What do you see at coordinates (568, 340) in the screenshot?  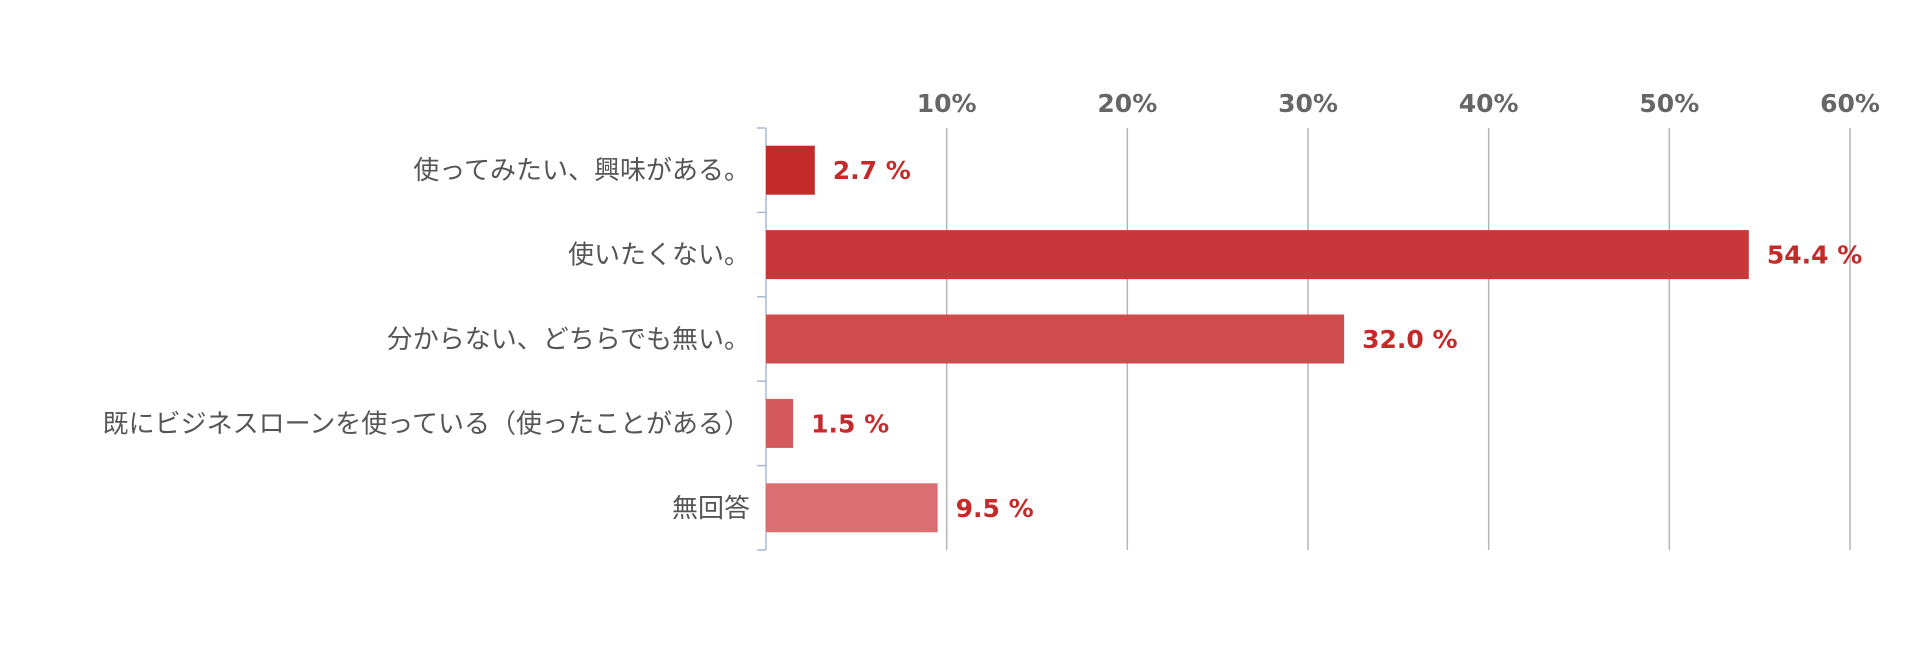 I see `category-label: 分からない、どちらでも無い。` at bounding box center [568, 340].